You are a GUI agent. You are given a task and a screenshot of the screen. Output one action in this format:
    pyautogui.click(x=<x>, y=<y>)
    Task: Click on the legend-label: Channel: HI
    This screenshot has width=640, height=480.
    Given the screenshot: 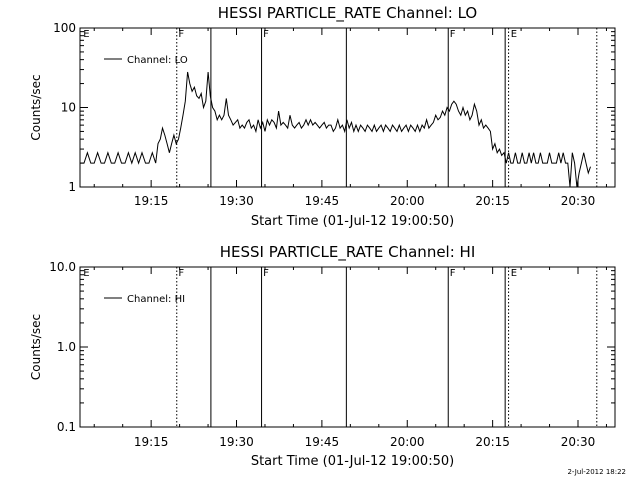 What is the action you would take?
    pyautogui.click(x=156, y=299)
    